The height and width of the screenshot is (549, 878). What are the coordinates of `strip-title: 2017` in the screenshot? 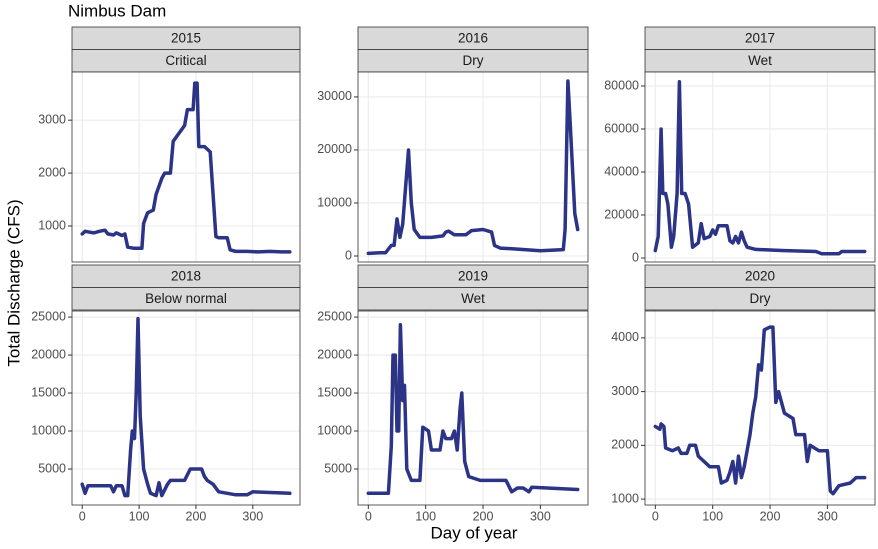 It's located at (760, 38).